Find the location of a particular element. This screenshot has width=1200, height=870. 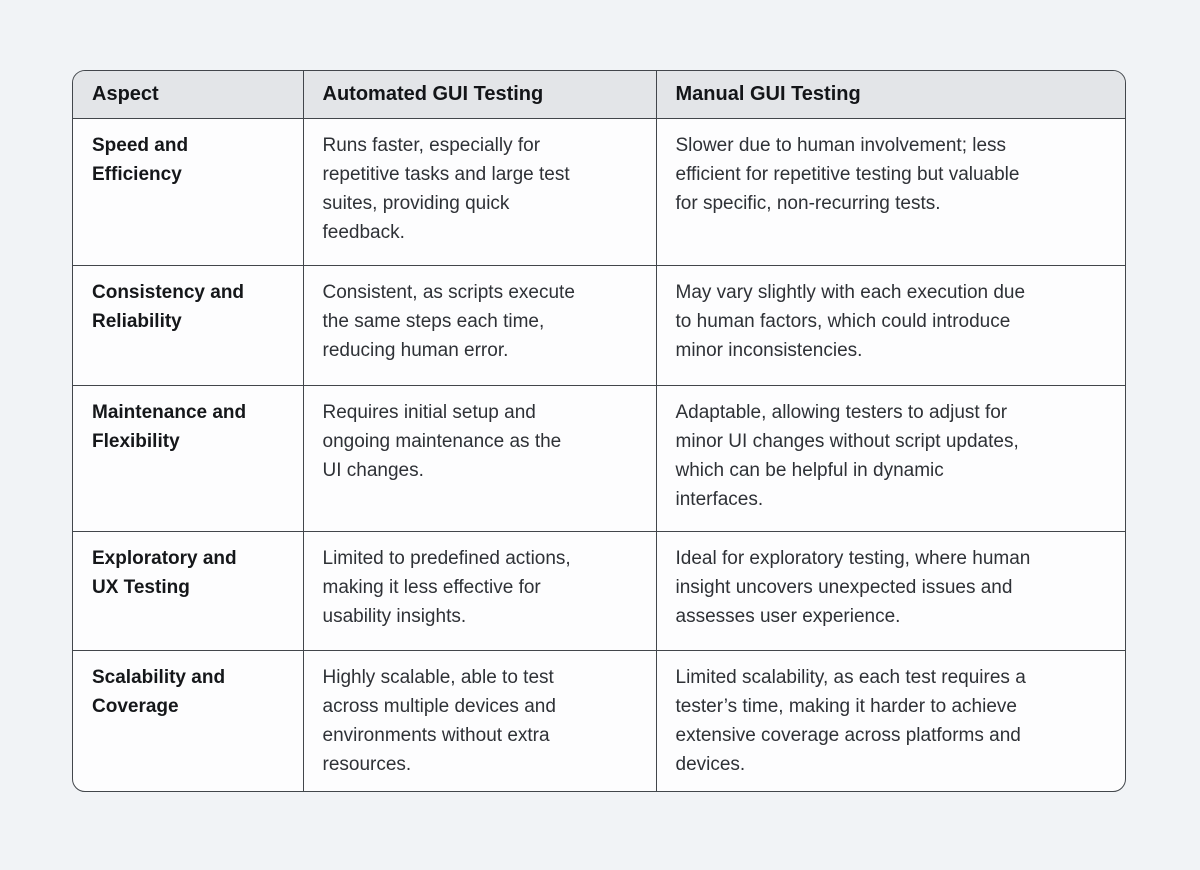

aspect-label: Scalability and Coverage is located at coordinates (159, 691).